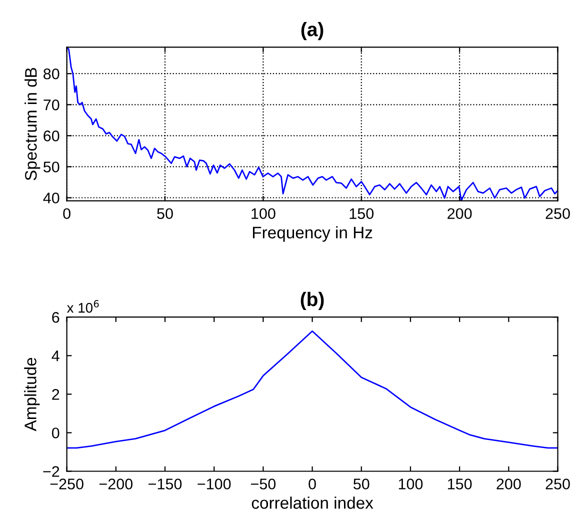  I want to click on text: x 10$^{6}$, so click(82, 306).